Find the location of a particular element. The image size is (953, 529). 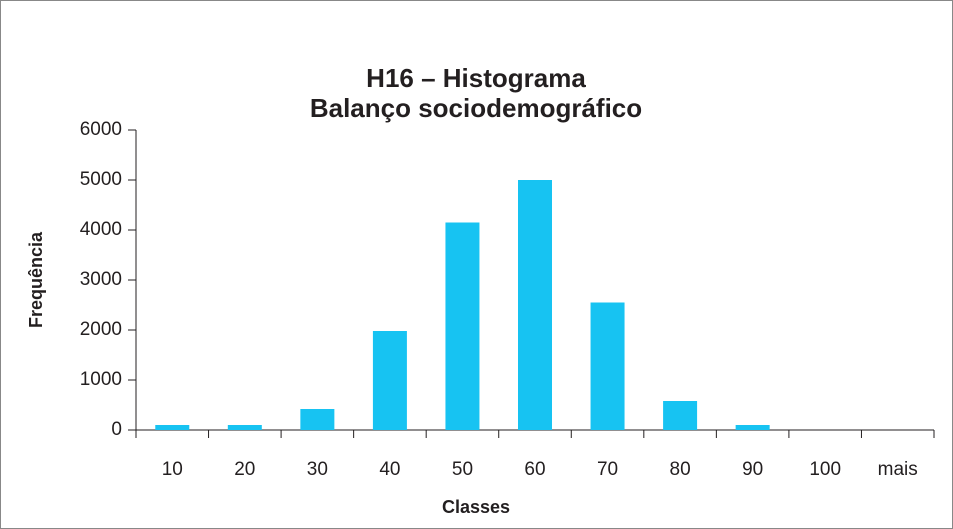

chart-title: H16 – Histograma is located at coordinates (476, 78).